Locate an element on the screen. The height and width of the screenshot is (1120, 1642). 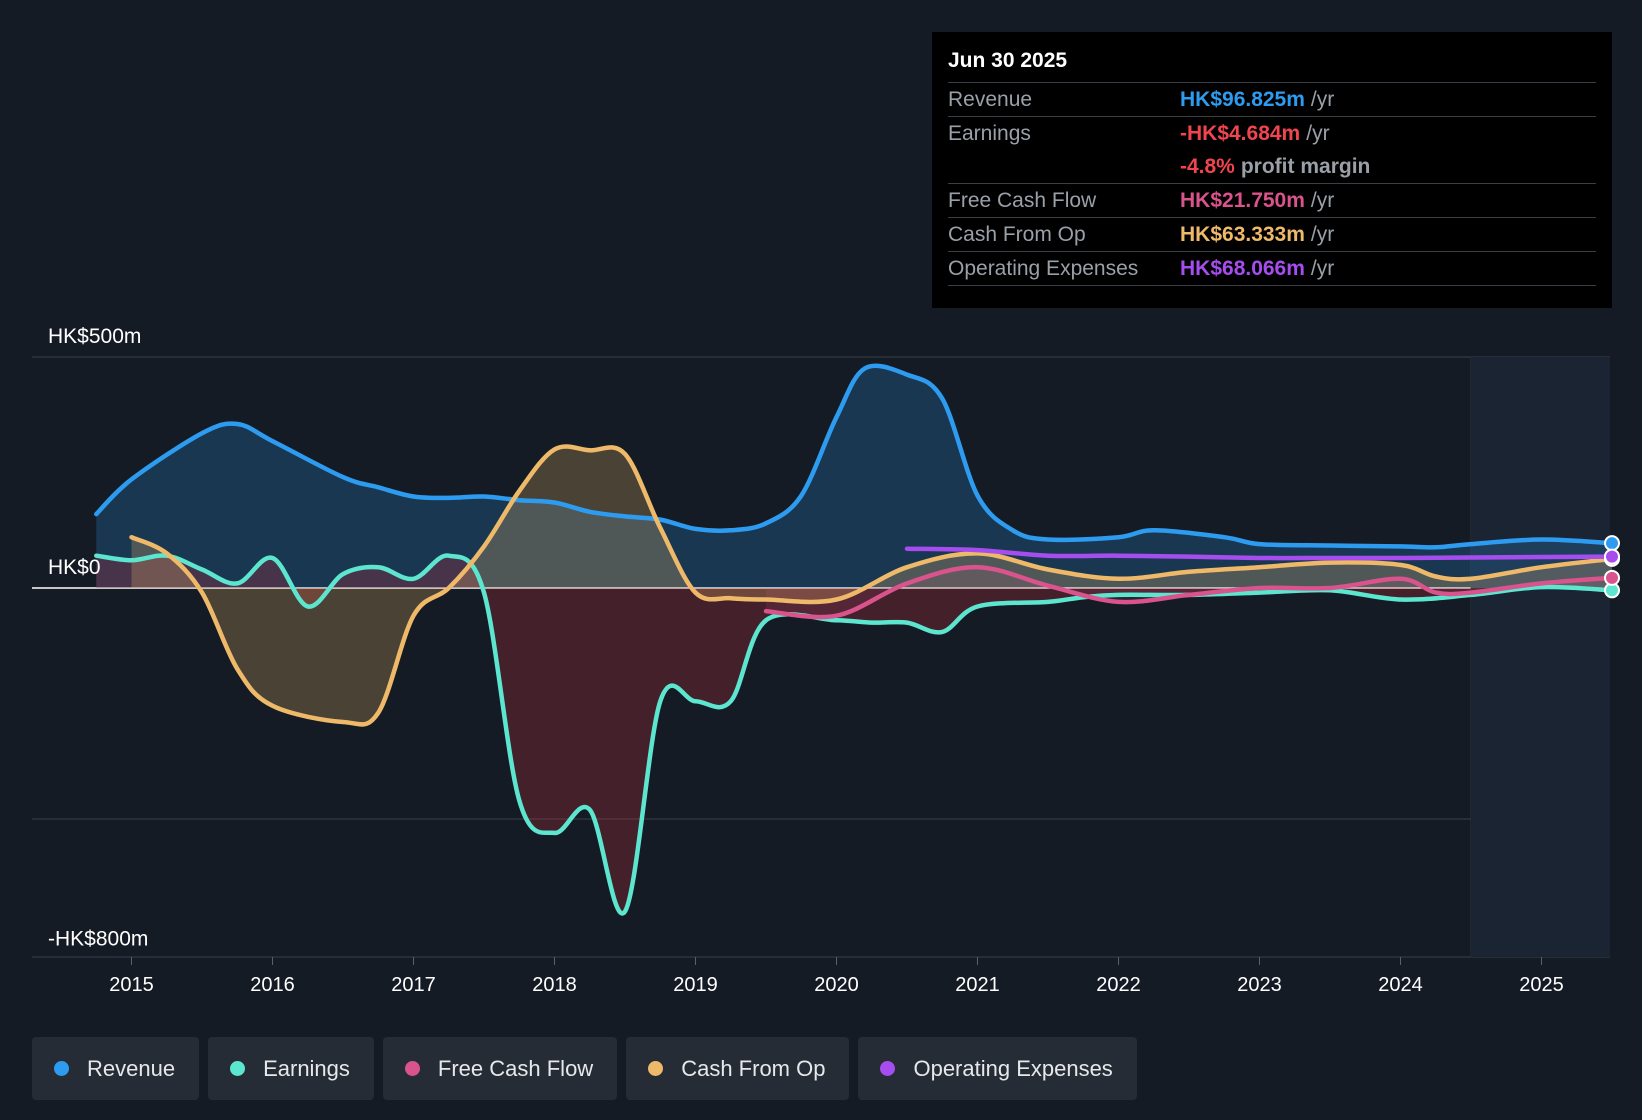
x-tick-label: 2024 is located at coordinates (1400, 985).